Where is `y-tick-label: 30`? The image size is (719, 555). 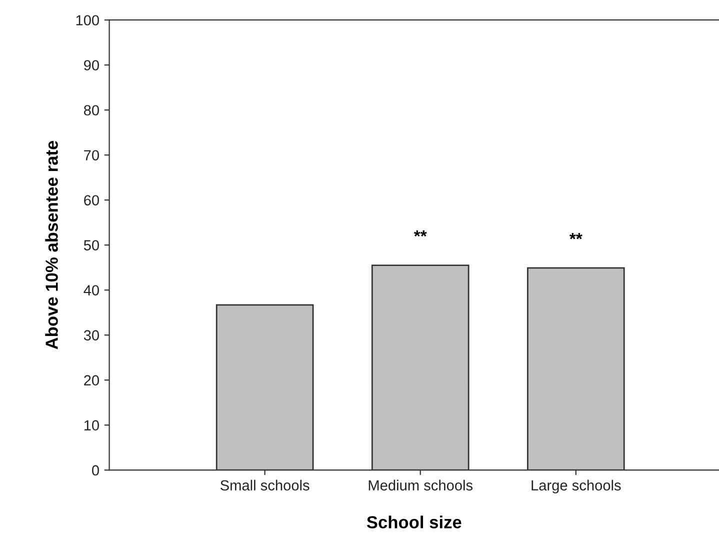
y-tick-label: 30 is located at coordinates (91, 335).